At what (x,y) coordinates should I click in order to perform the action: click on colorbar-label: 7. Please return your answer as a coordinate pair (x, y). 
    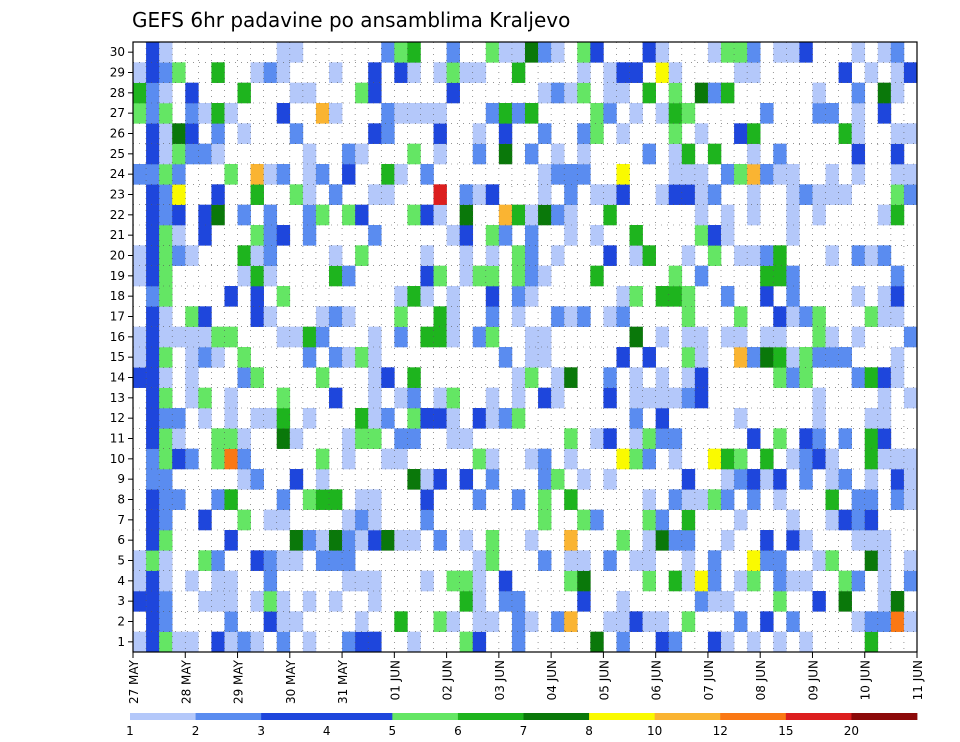
    Looking at the image, I should click on (524, 731).